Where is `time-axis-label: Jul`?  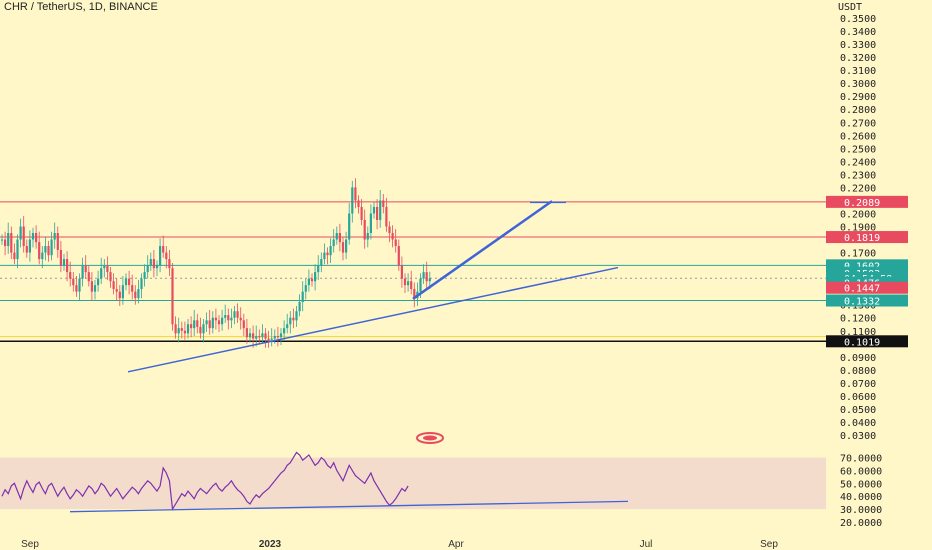 time-axis-label: Jul is located at coordinates (646, 544).